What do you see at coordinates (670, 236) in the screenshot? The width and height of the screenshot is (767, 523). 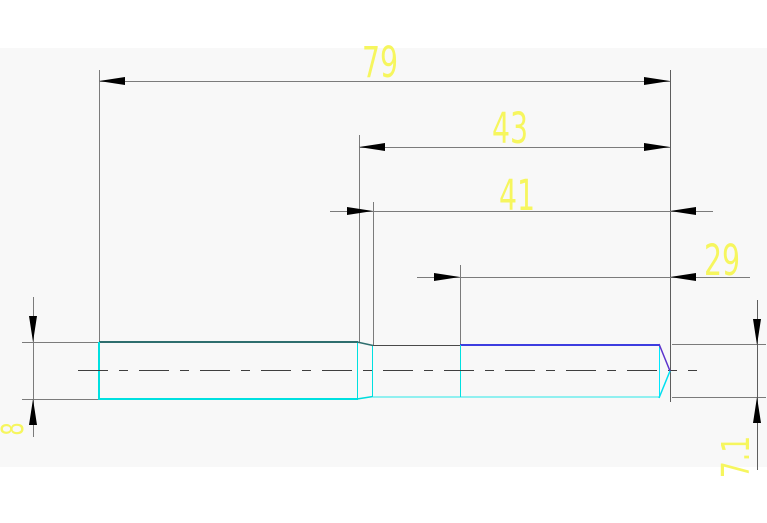 I see `dim-right-extension-common` at bounding box center [670, 236].